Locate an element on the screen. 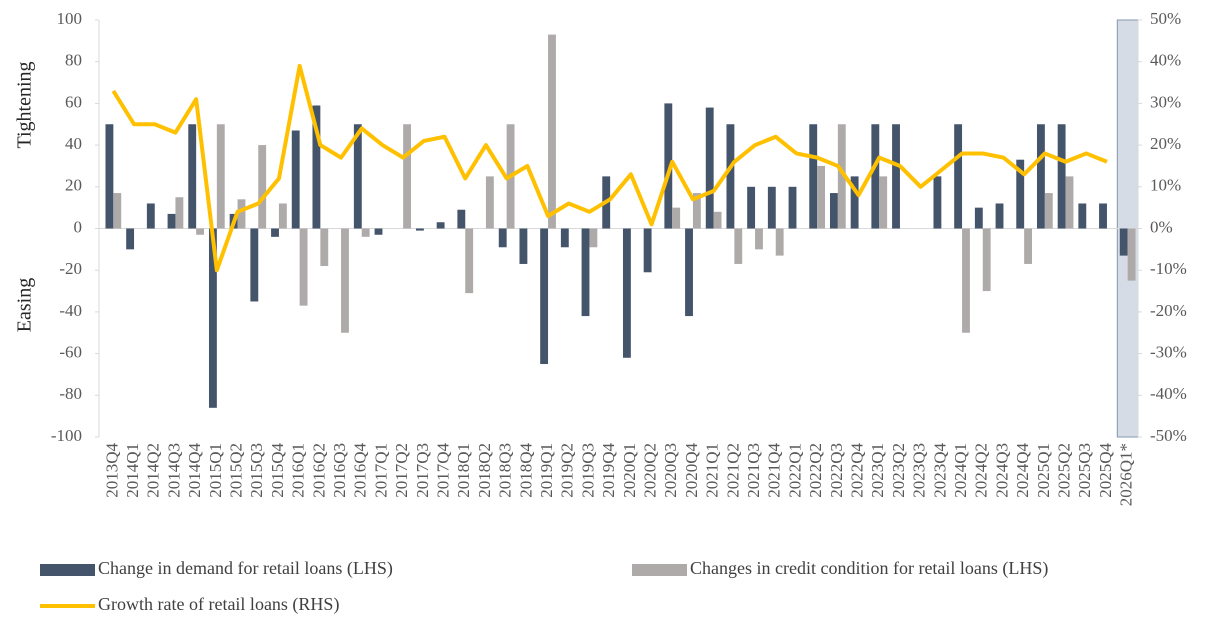  x-tick-label: 2026Q1* is located at coordinates (1126, 474).